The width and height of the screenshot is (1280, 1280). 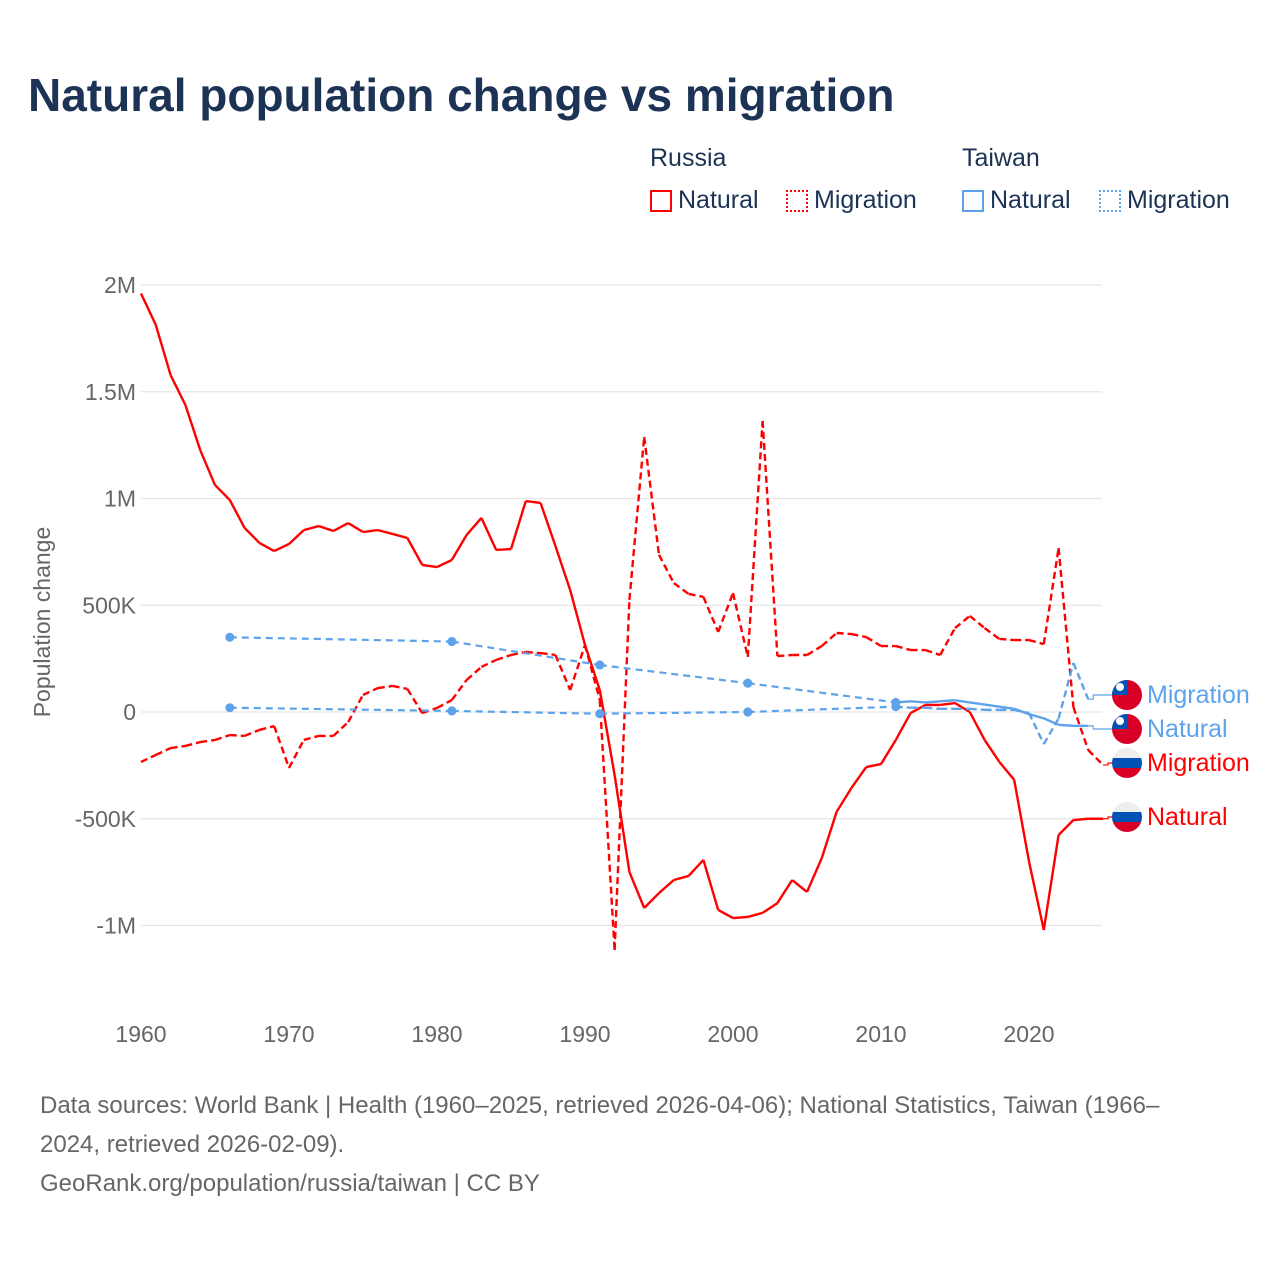 What do you see at coordinates (129, 712) in the screenshot?
I see `y-tick-label: 0` at bounding box center [129, 712].